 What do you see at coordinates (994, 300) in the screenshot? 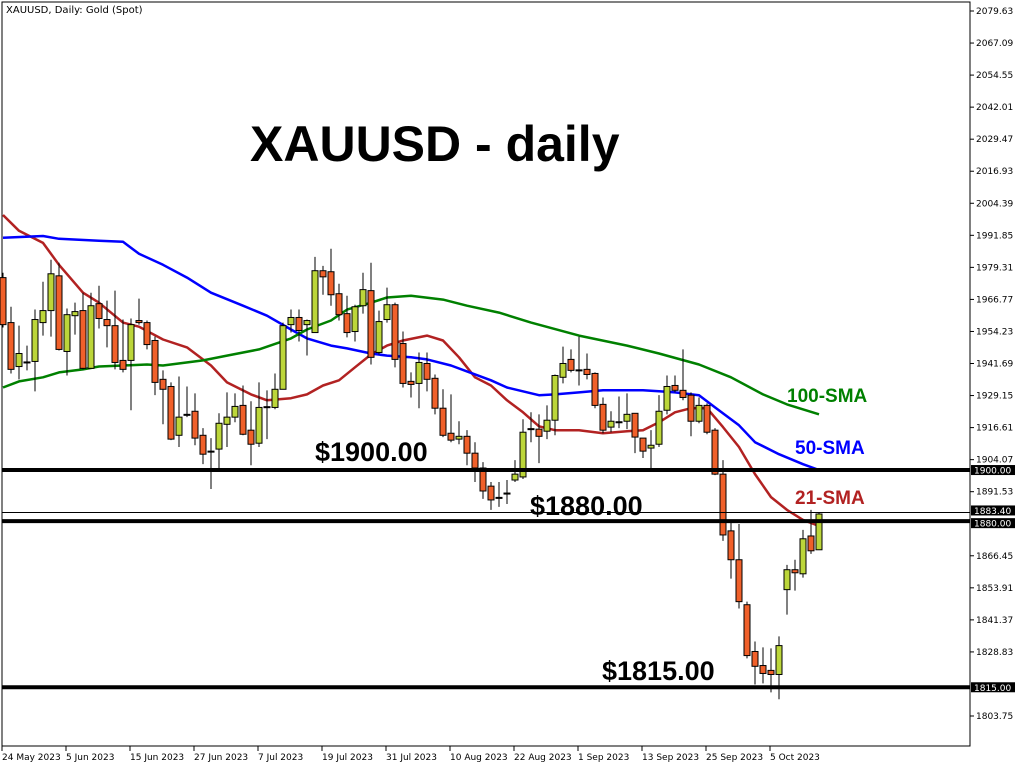
I see `price-tick-label: 1966.77` at bounding box center [994, 300].